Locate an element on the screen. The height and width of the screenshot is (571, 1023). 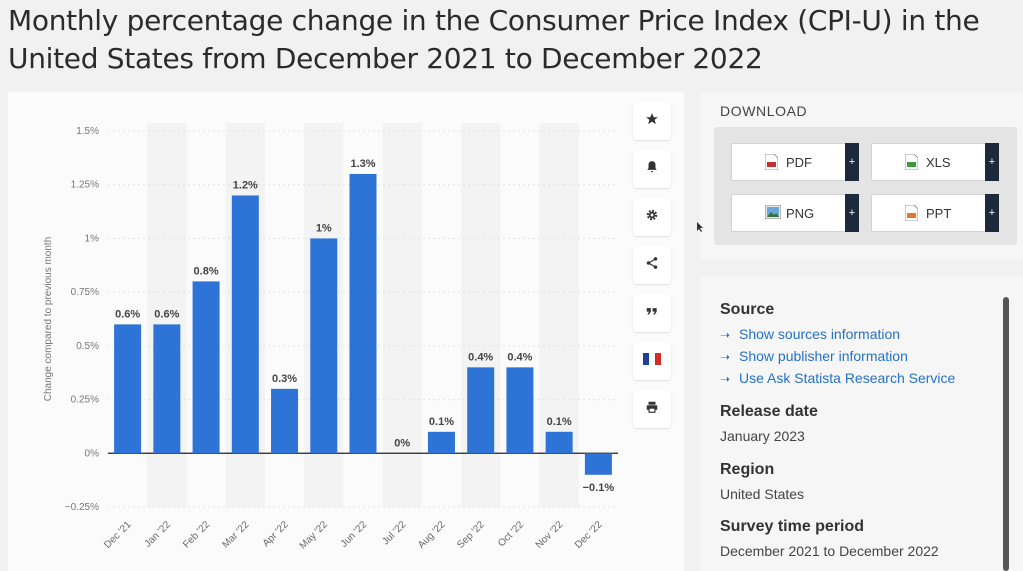
data-label: 0% is located at coordinates (402, 443).